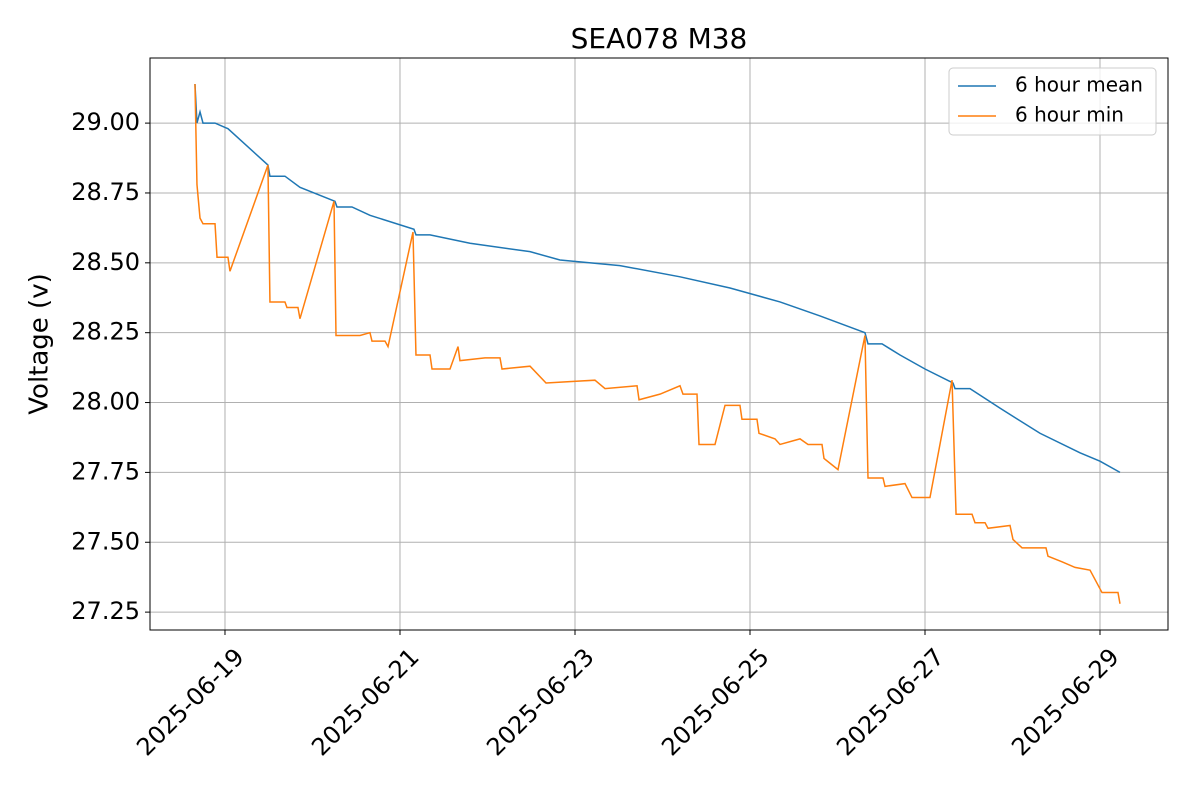 Image resolution: width=1200 pixels, height=800 pixels. Describe the element at coordinates (105, 122) in the screenshot. I see `y-tick-label: 29.00` at that location.